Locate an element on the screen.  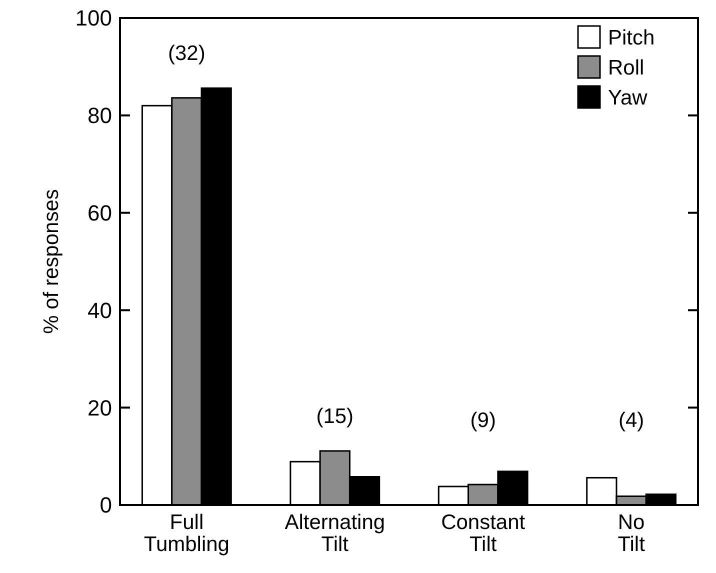
x-tick-label: Constant Tilt is located at coordinates (483, 533).